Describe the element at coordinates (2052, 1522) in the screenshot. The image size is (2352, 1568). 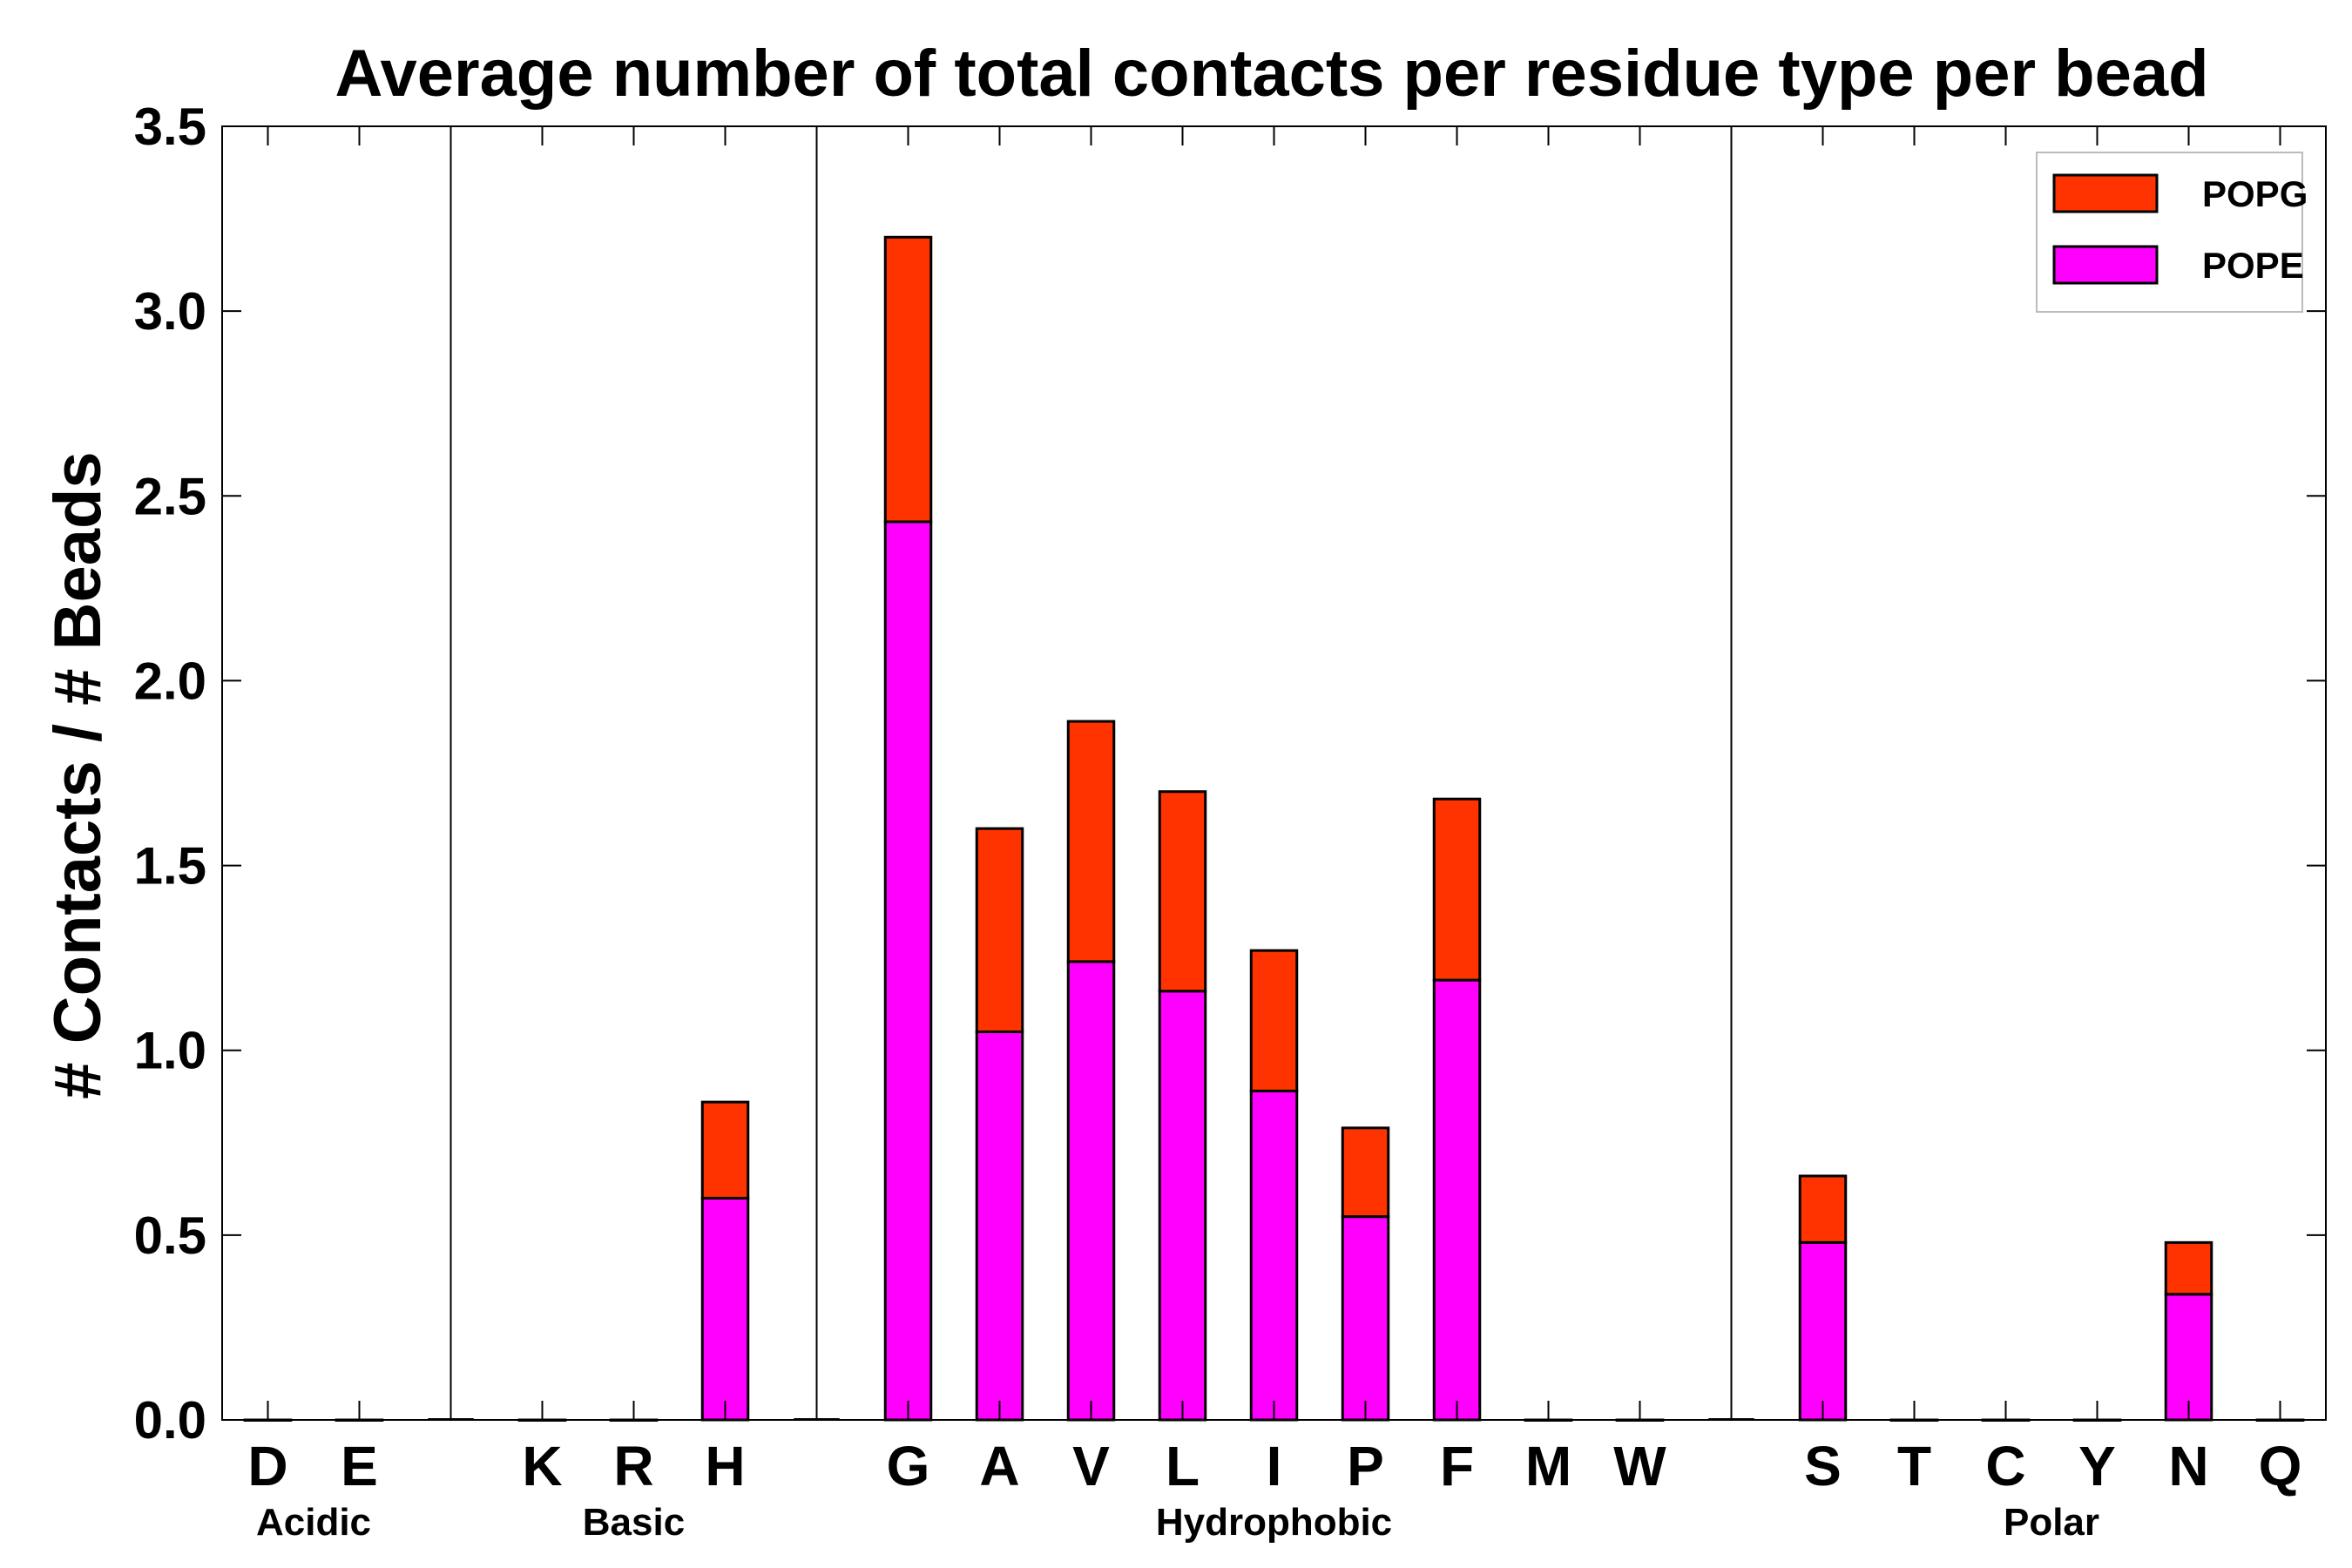
I see `group-label: Polar` at that location.